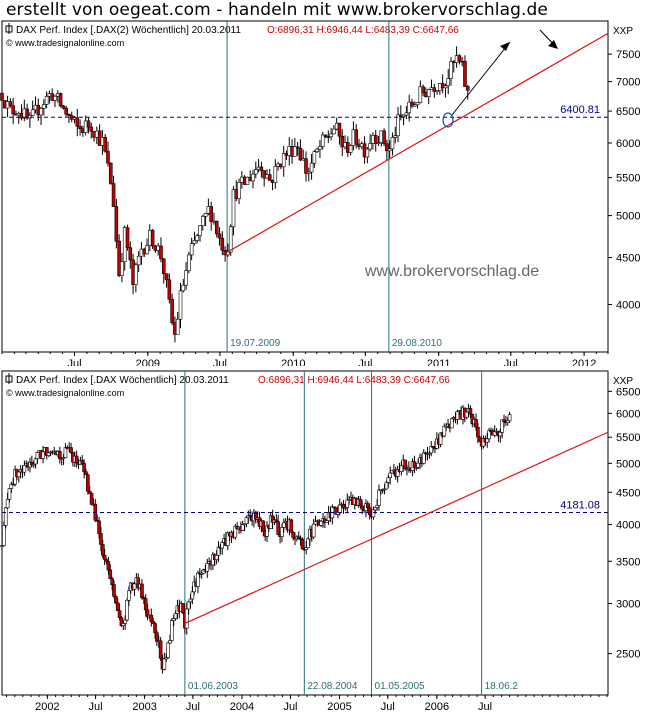  I want to click on projection-arrow-line, so click(481, 78).